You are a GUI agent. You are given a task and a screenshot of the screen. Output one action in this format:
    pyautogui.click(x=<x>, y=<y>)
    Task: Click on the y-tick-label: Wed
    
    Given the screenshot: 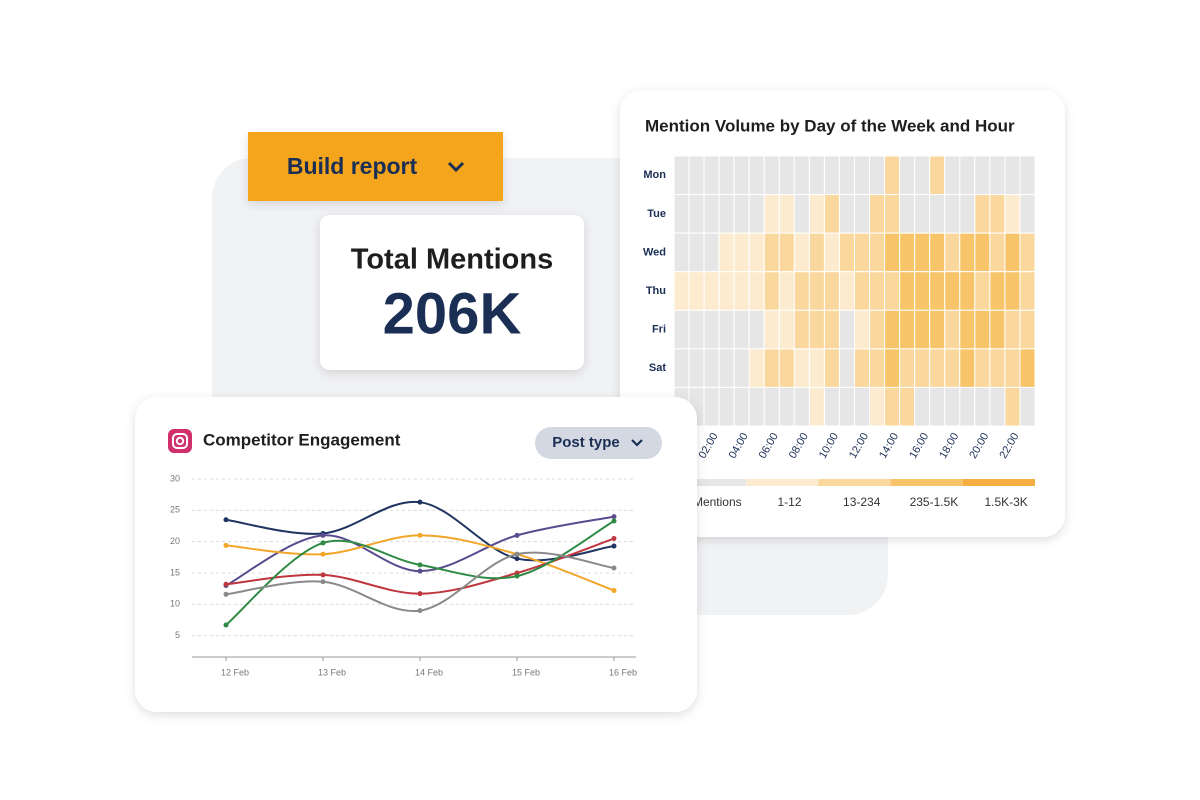 What is the action you would take?
    pyautogui.click(x=654, y=252)
    